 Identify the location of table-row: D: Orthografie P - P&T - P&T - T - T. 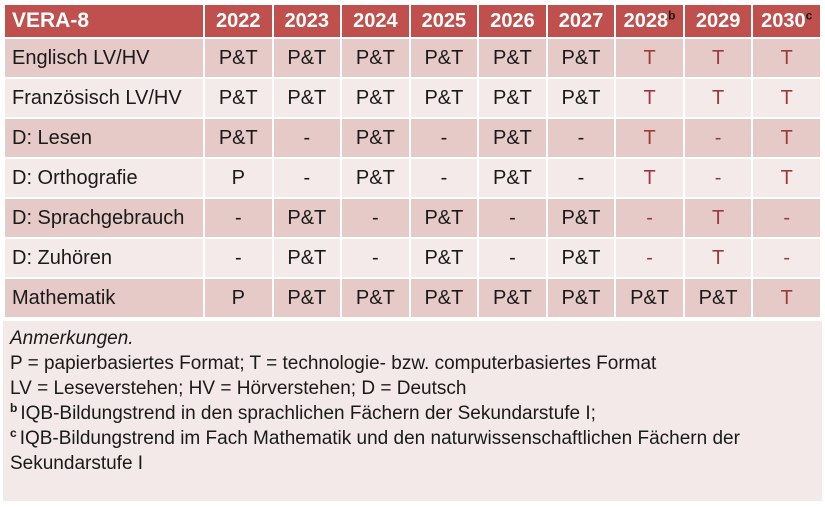
(412, 178).